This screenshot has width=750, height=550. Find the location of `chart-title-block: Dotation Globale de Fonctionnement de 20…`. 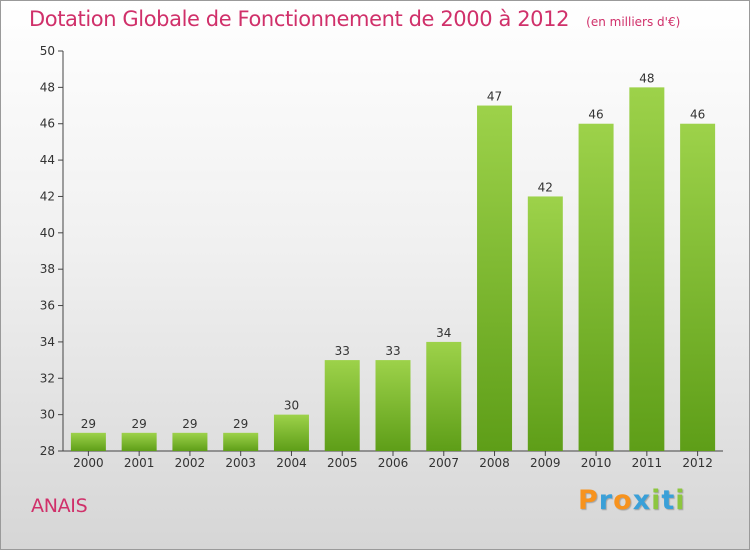

chart-title-block: Dotation Globale de Fonctionnement de 20… is located at coordinates (354, 19).